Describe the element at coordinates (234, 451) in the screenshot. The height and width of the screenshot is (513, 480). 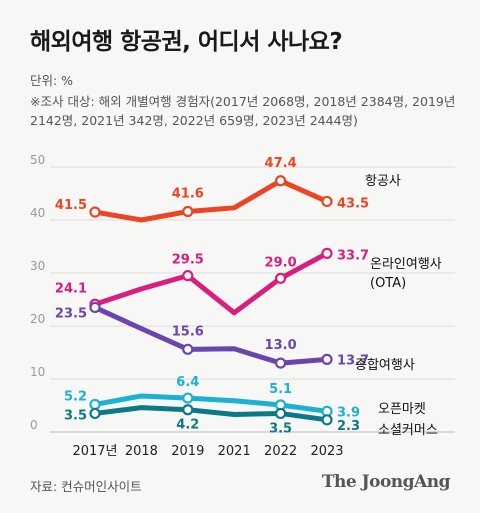
I see `x-tick-label: 2021` at that location.